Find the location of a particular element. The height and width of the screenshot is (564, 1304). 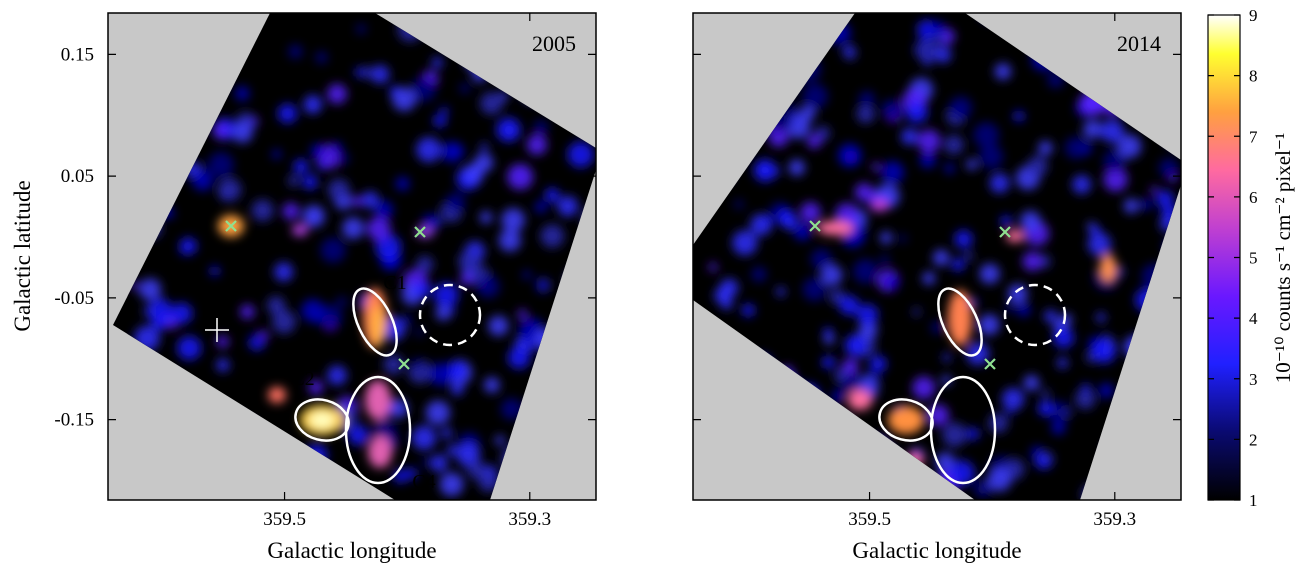

x-axis-label: Galactic longitude is located at coordinates (936, 550).